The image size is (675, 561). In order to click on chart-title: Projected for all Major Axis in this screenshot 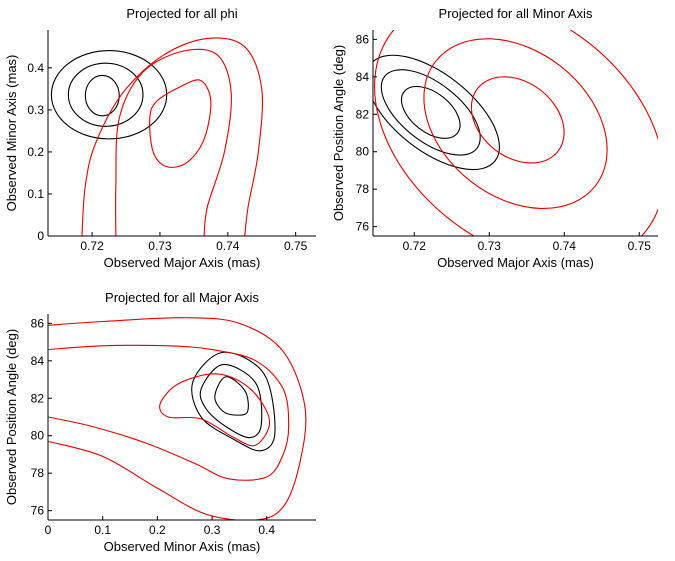, I will do `click(182, 297)`.